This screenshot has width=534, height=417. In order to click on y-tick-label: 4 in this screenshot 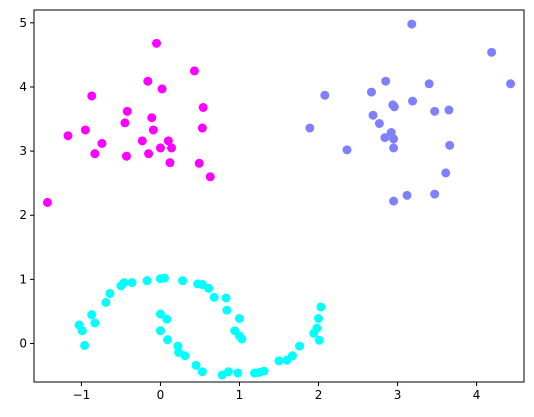, I will do `click(23, 87)`.